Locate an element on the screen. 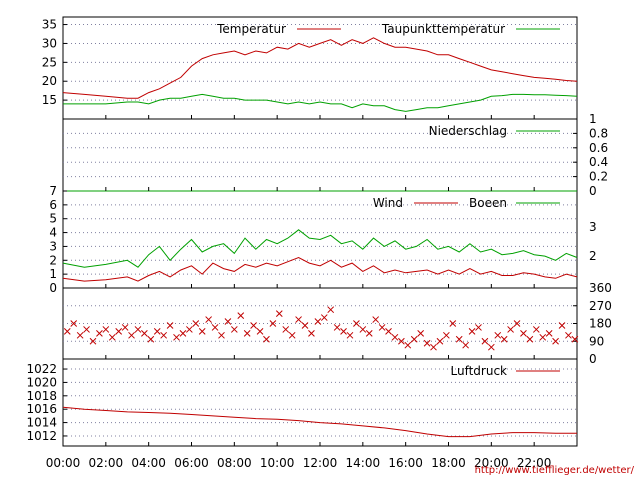  y-tick-label: 1022 is located at coordinates (41, 369).